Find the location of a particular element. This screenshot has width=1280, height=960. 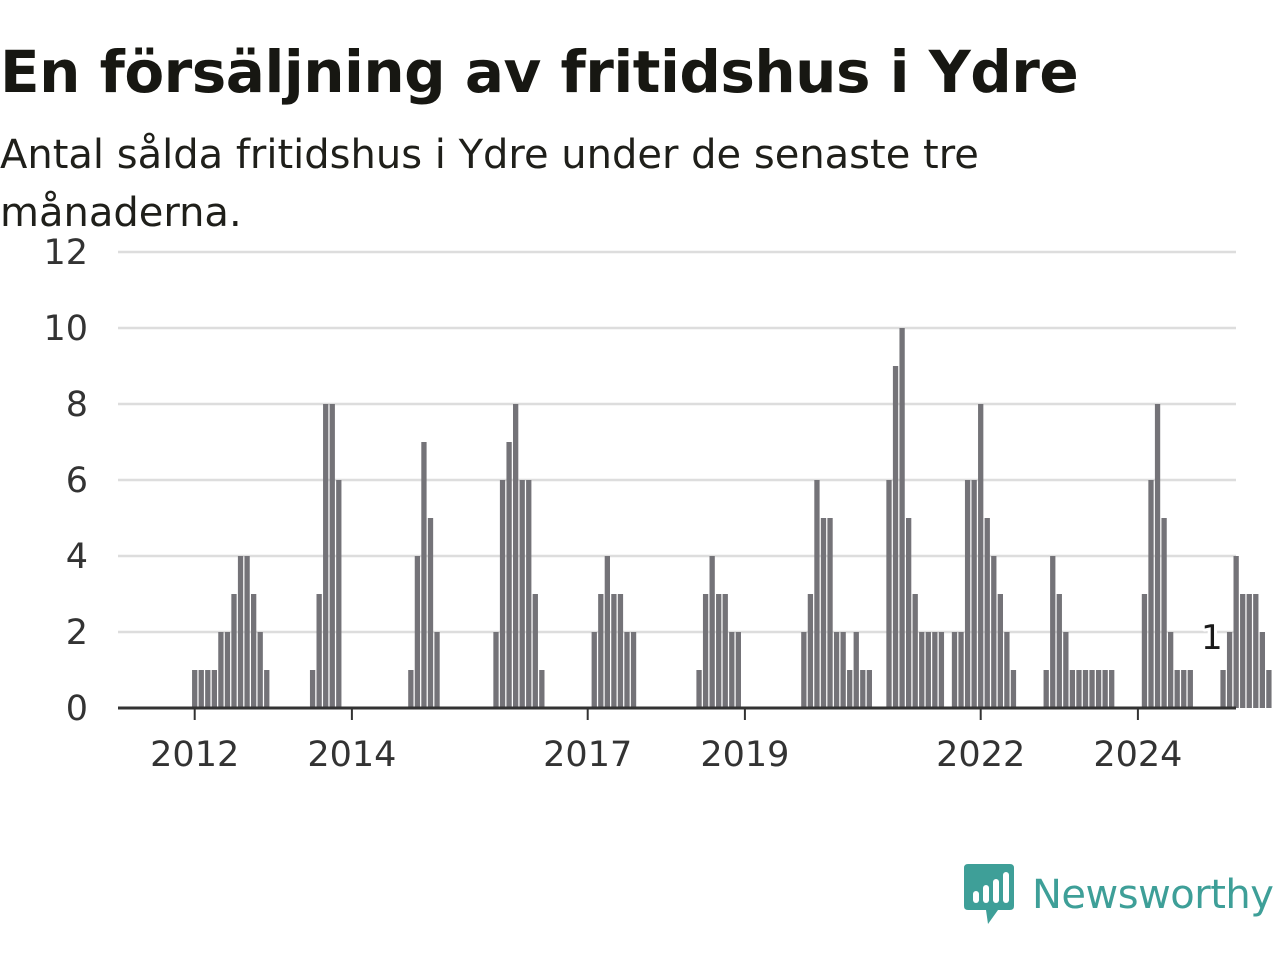

x-tick-label: 2017 is located at coordinates (587, 755).